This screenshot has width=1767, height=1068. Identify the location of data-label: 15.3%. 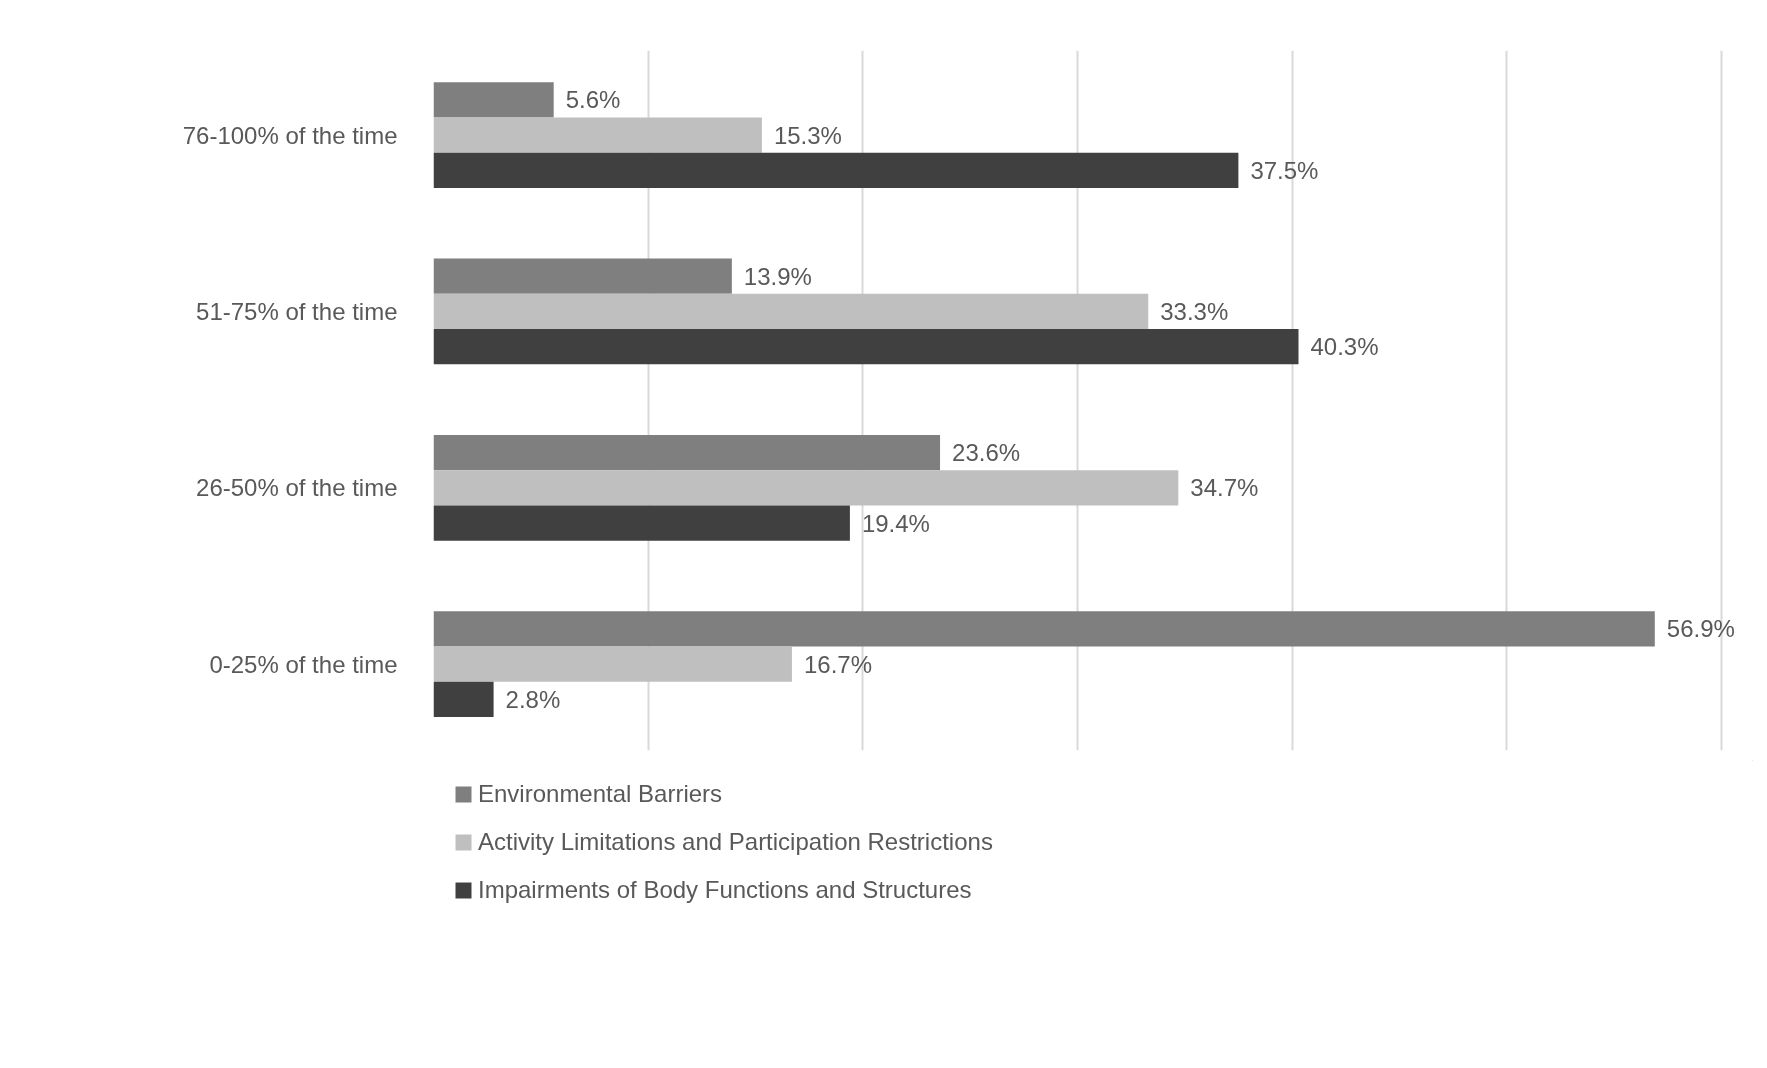
(807, 135).